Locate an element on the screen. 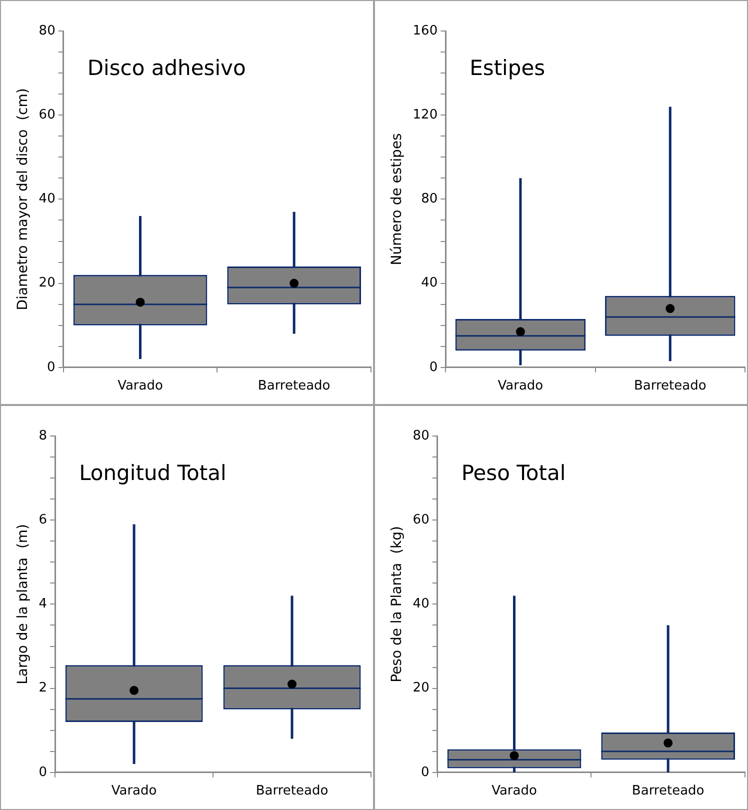  y-axis-title: Número de estipes is located at coordinates (397, 199).